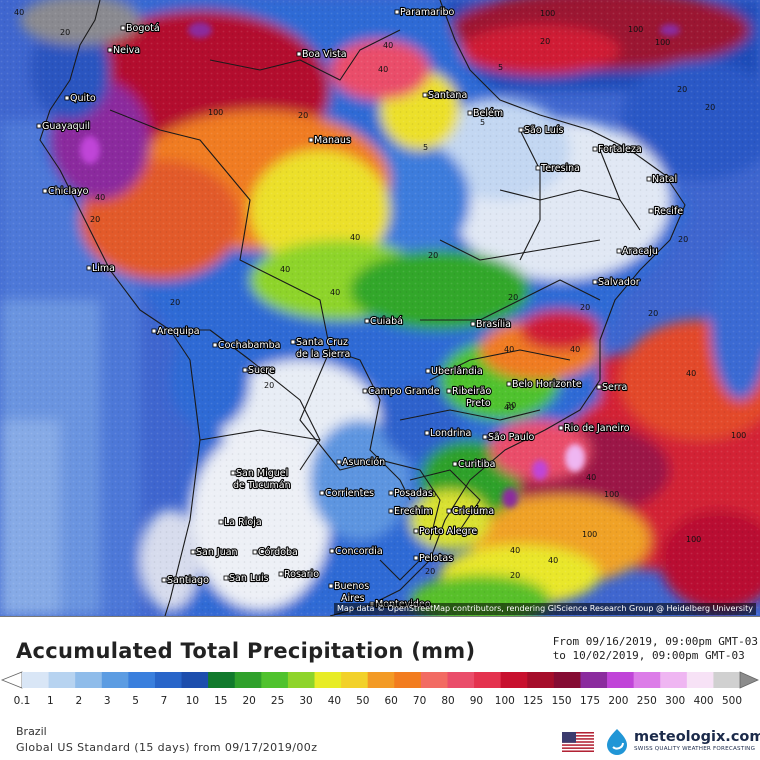  I want to click on colorbar-tick-label: 5, so click(135, 701).